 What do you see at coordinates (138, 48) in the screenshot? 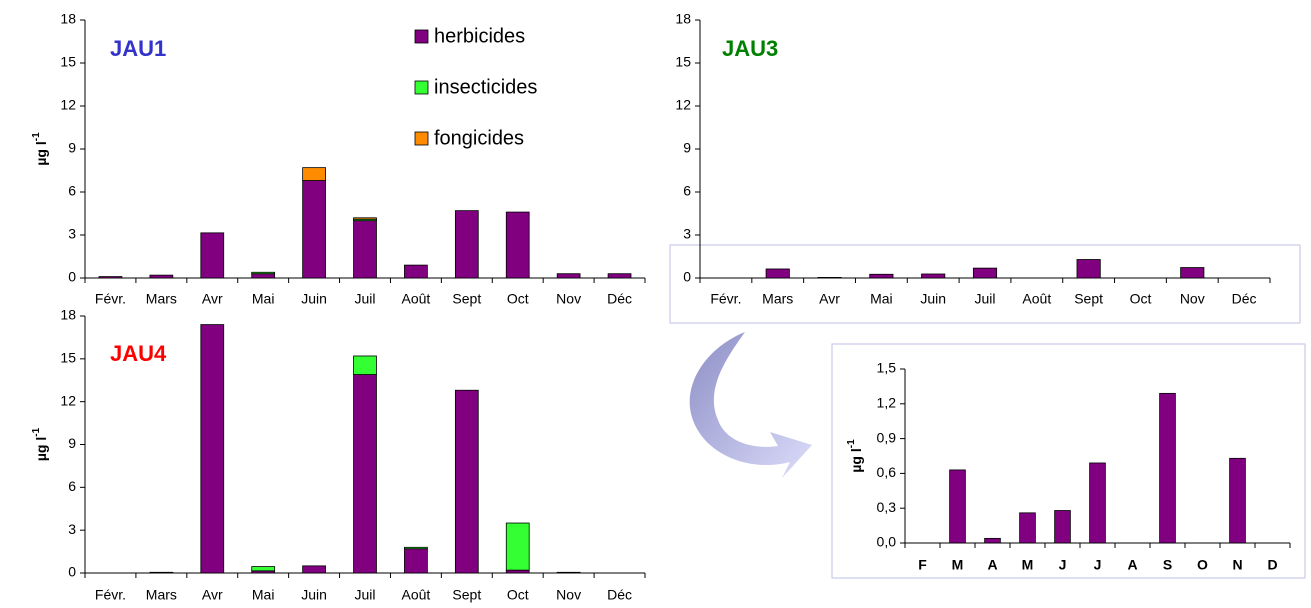
I see `chart-title: JAU1` at bounding box center [138, 48].